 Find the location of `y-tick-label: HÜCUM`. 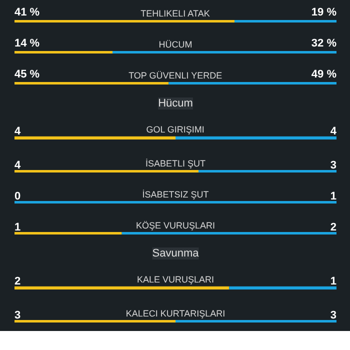

y-tick-label: HÜCUM is located at coordinates (175, 44).